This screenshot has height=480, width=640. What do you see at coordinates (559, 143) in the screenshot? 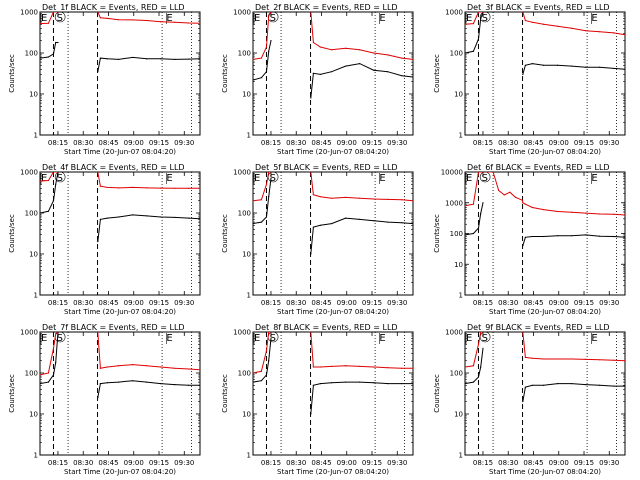
I see `x-tick-label: 09:00` at bounding box center [559, 143].